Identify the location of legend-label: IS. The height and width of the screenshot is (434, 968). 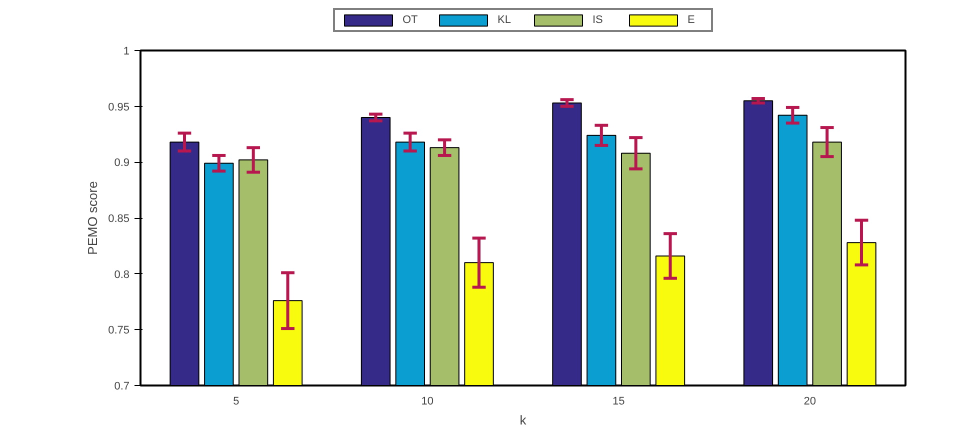
(598, 20).